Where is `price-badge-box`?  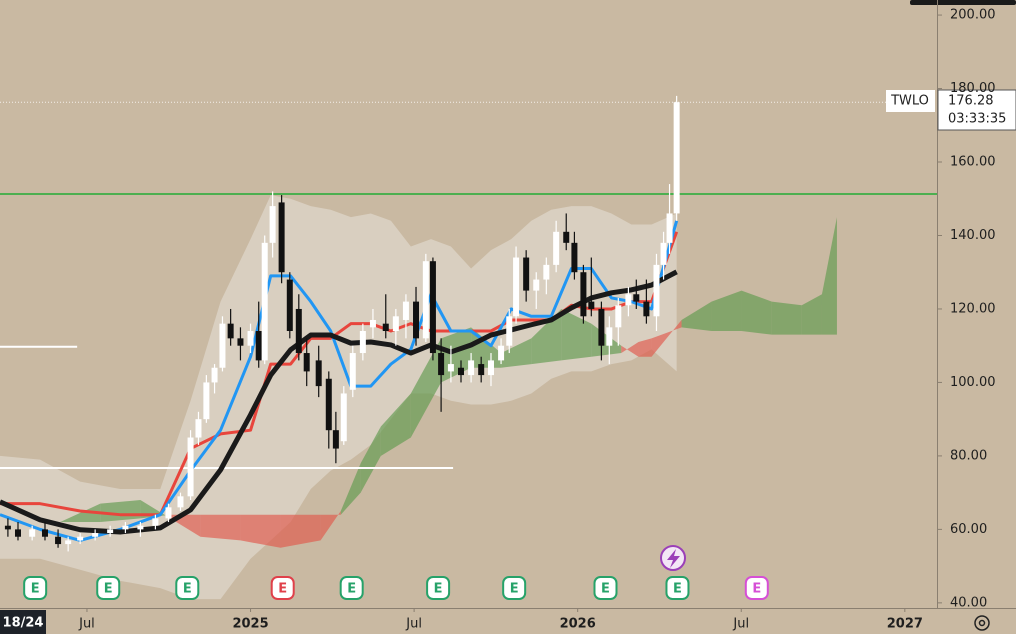
price-badge-box is located at coordinates (976, 110).